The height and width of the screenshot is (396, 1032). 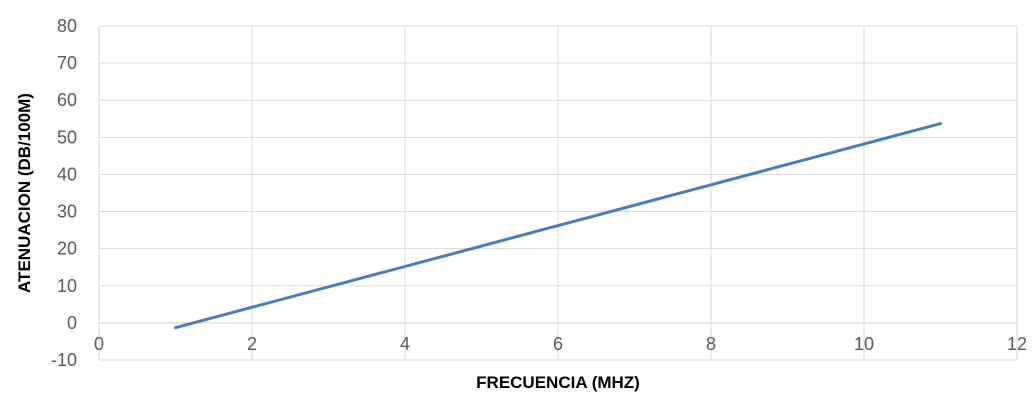 What do you see at coordinates (67, 137) in the screenshot?
I see `y-tick-label: 50` at bounding box center [67, 137].